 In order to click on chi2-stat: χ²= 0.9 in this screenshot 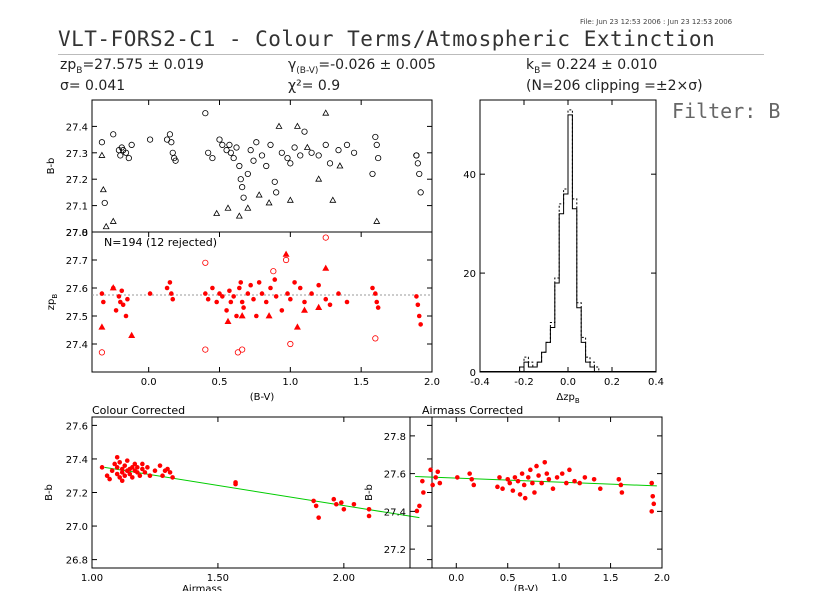, I will do `click(314, 86)`.